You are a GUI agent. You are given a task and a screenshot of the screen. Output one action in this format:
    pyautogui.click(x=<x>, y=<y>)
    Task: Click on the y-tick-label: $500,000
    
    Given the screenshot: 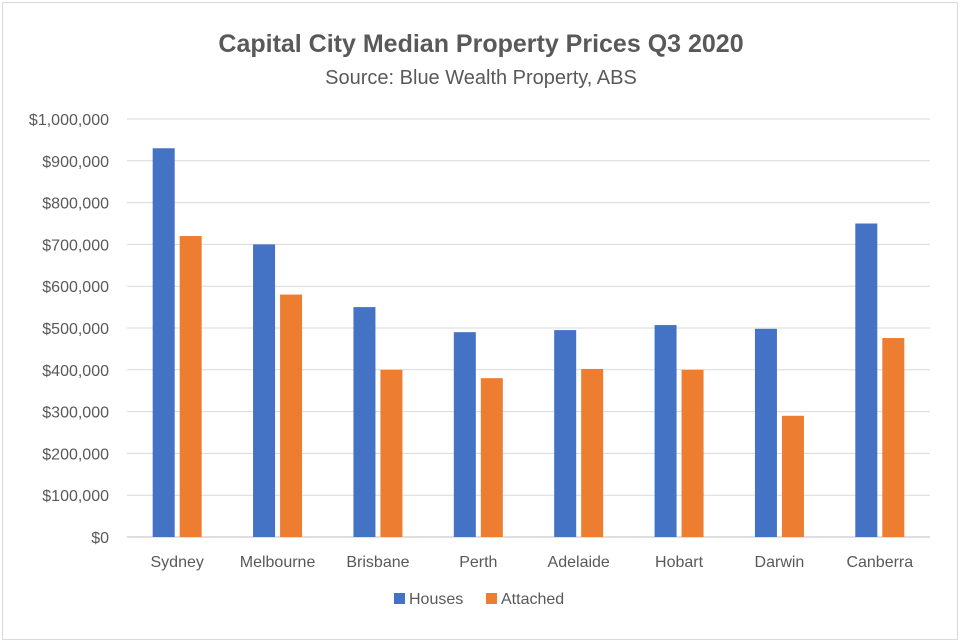 What is the action you would take?
    pyautogui.click(x=75, y=329)
    